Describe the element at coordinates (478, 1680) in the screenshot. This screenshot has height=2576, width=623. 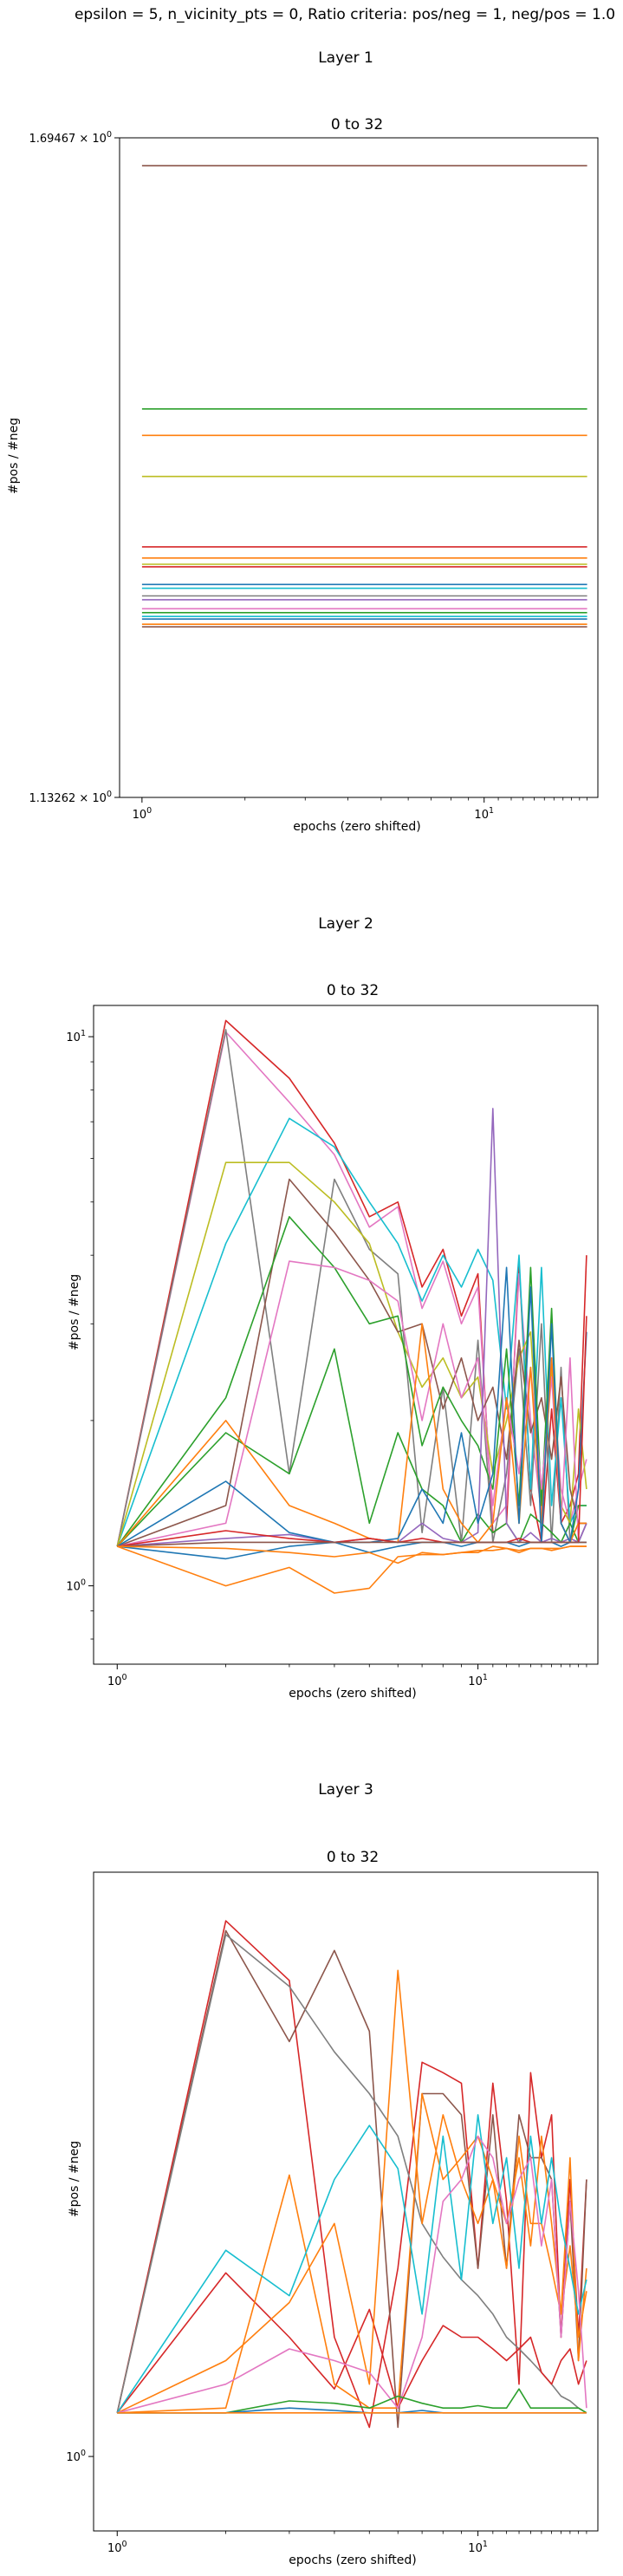
I see `x-tick-label-2-2: 101` at that location.